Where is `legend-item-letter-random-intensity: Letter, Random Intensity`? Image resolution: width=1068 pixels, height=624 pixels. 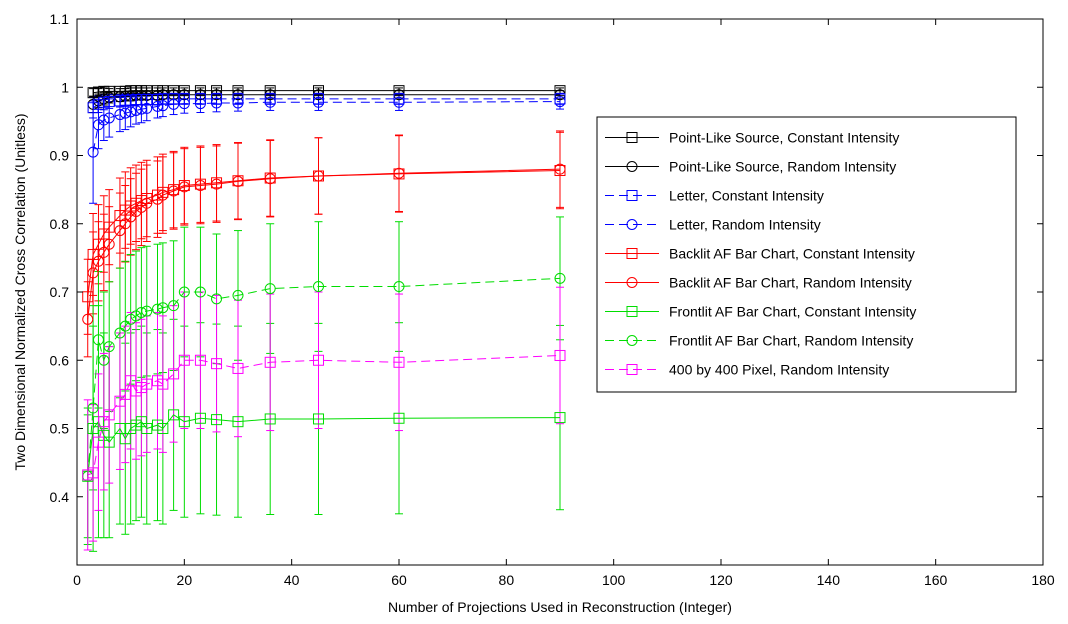
legend-item-letter-random-intensity: Letter, Random Intensity is located at coordinates (713, 225).